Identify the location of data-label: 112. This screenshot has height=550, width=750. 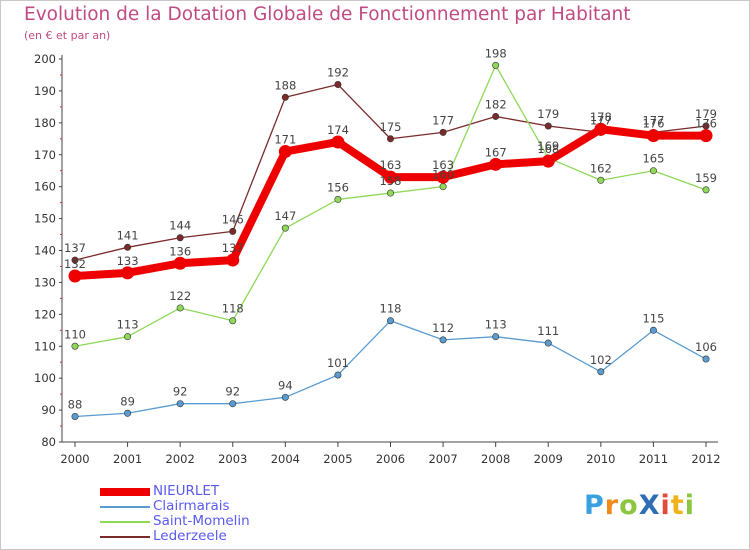
(443, 328).